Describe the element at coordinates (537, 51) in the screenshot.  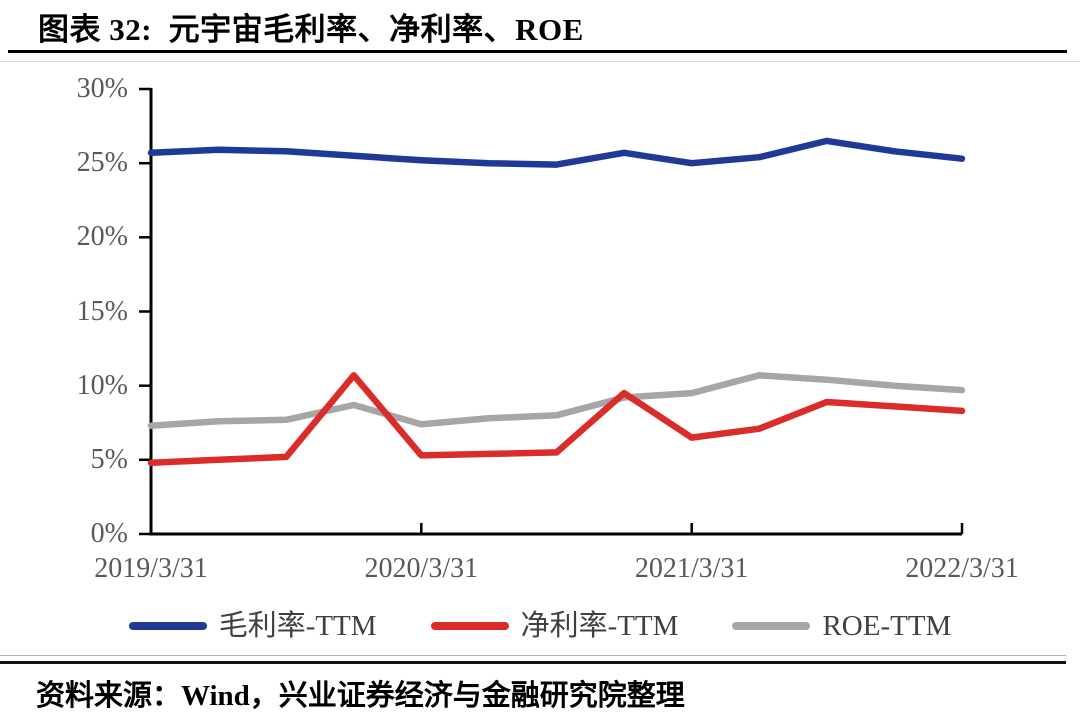
I see `title-divider` at that location.